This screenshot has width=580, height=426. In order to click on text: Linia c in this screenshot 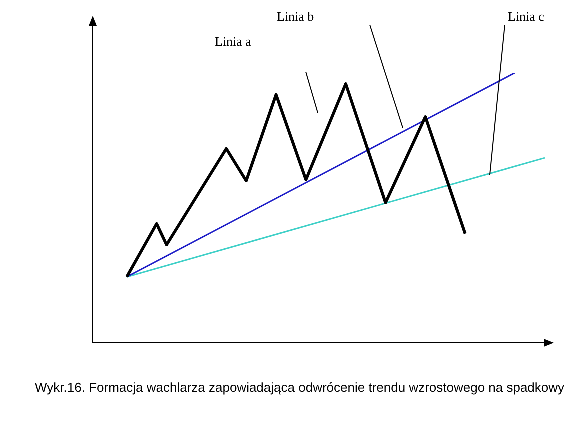, I will do `click(526, 16)`.